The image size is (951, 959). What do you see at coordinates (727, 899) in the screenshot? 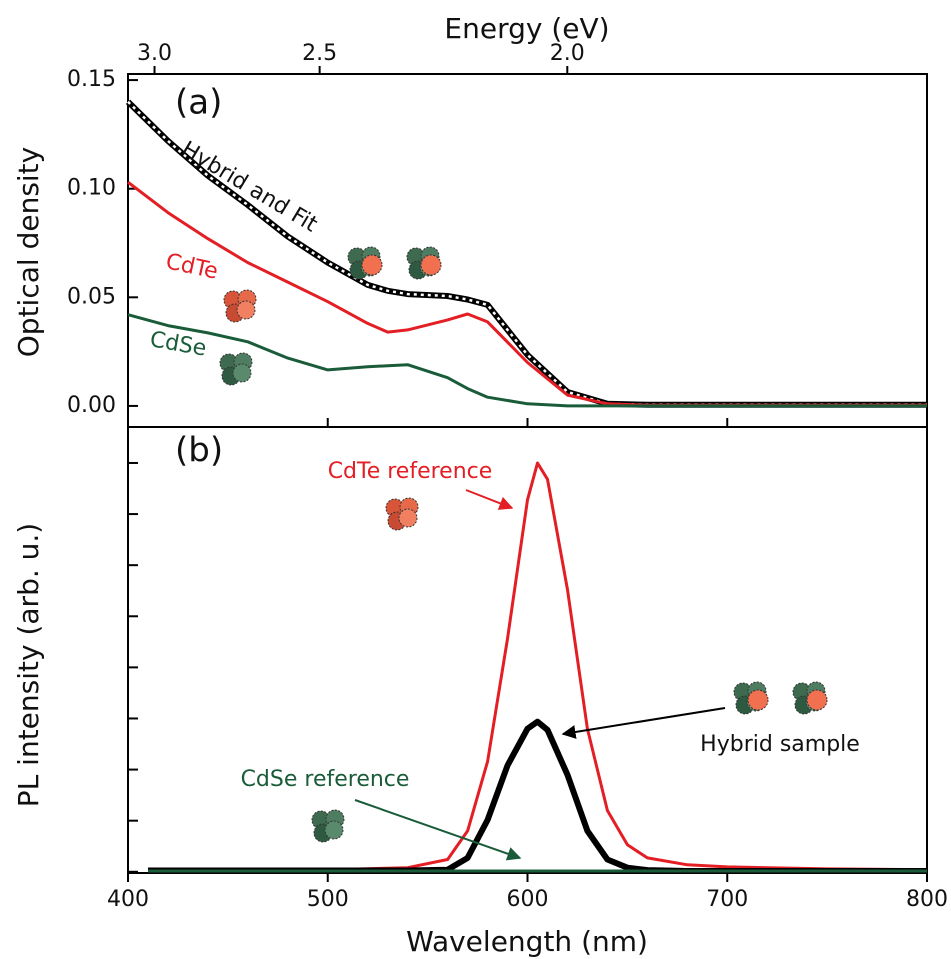
I see `x-tick-label: 700` at bounding box center [727, 899].